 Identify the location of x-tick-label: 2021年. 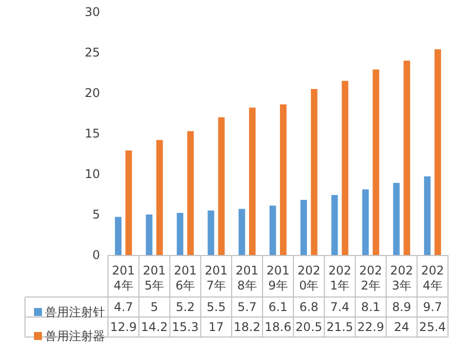
(340, 278).